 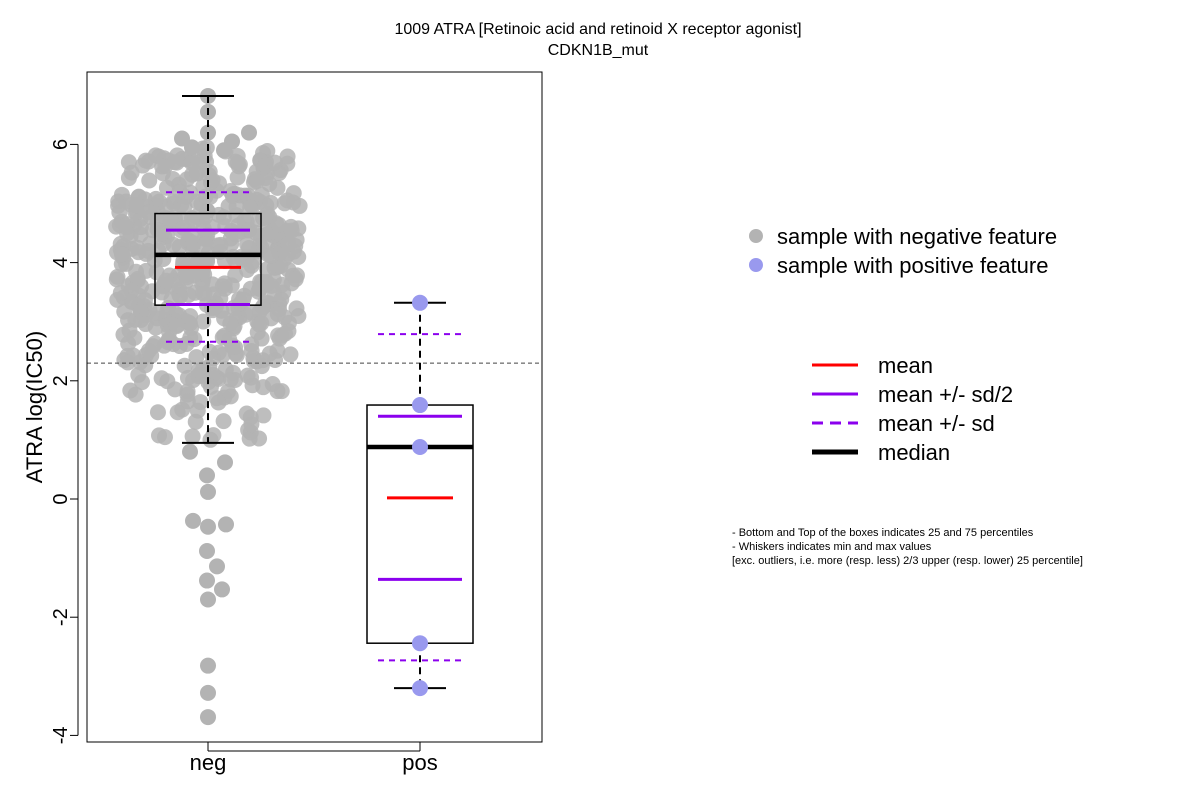 I want to click on legend-point-marker, so click(x=756, y=265).